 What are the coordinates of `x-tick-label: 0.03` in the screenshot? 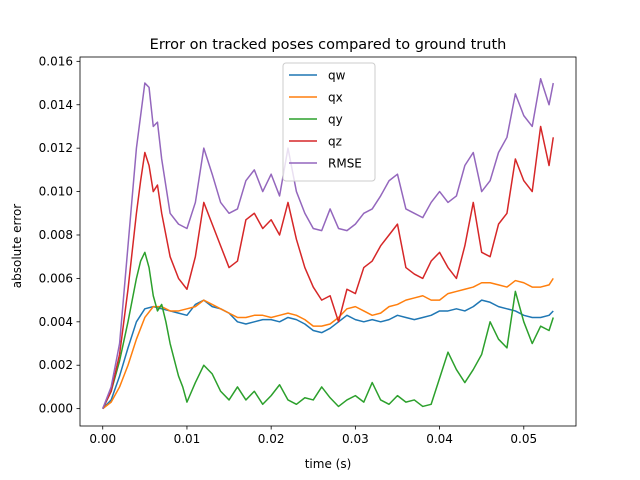 It's located at (355, 439).